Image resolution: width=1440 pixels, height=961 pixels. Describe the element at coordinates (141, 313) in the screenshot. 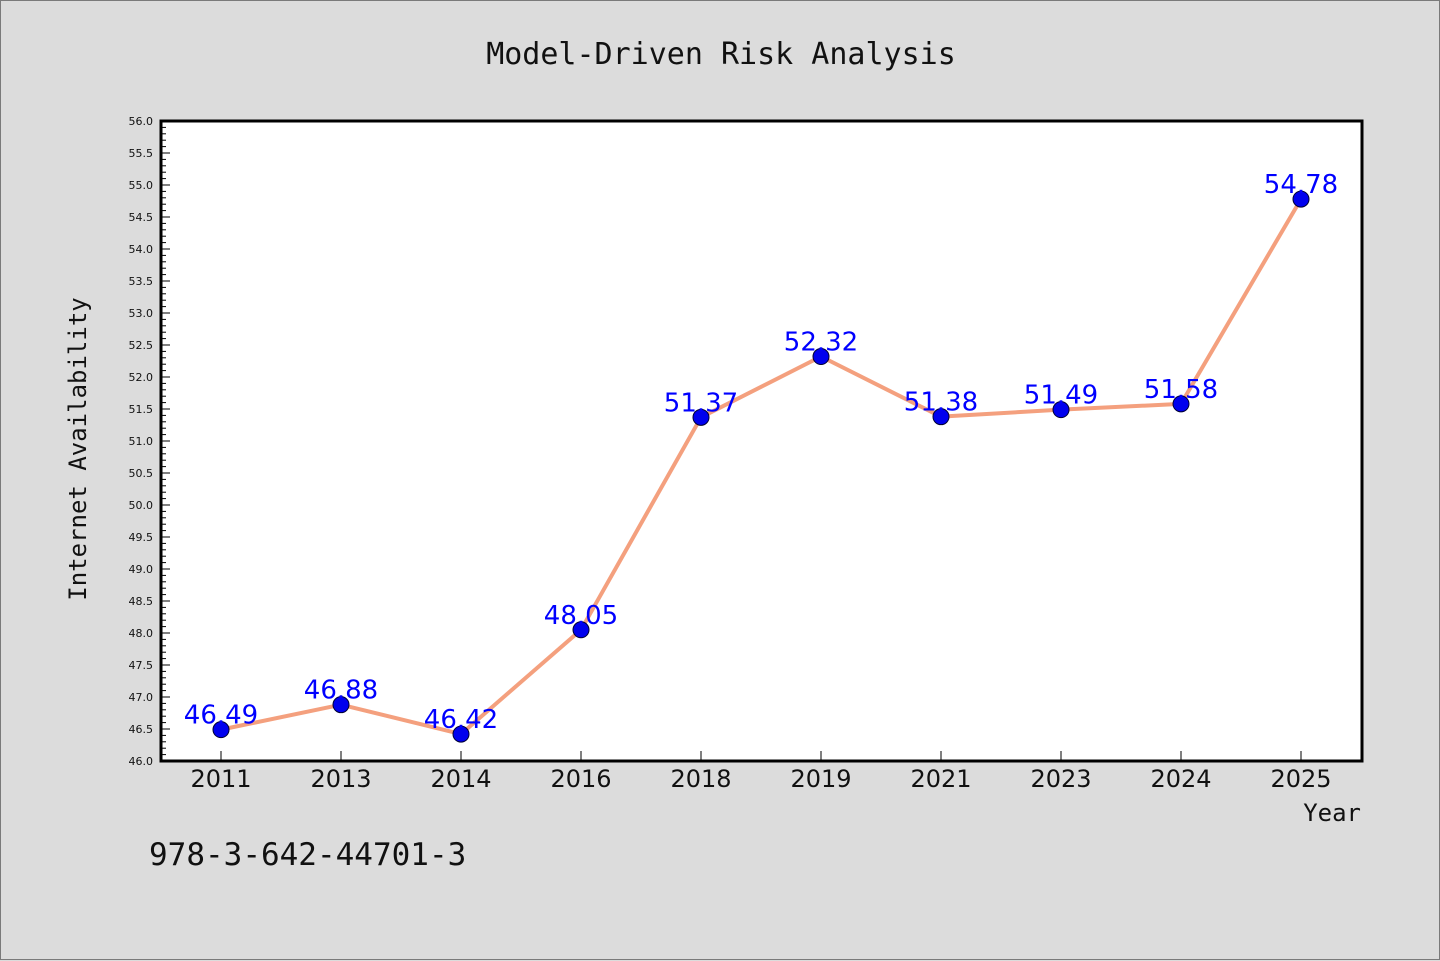

I see `y-tick-label: 53.0` at that location.